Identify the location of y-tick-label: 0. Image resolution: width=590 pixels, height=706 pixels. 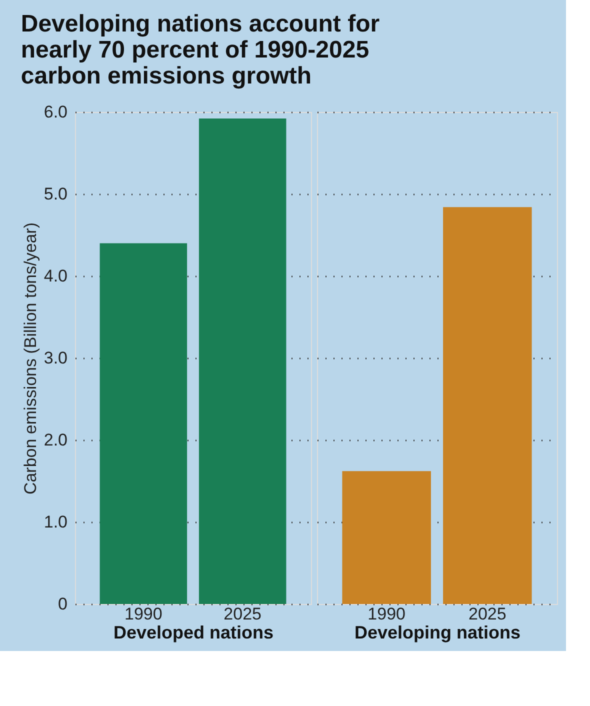
(63, 604).